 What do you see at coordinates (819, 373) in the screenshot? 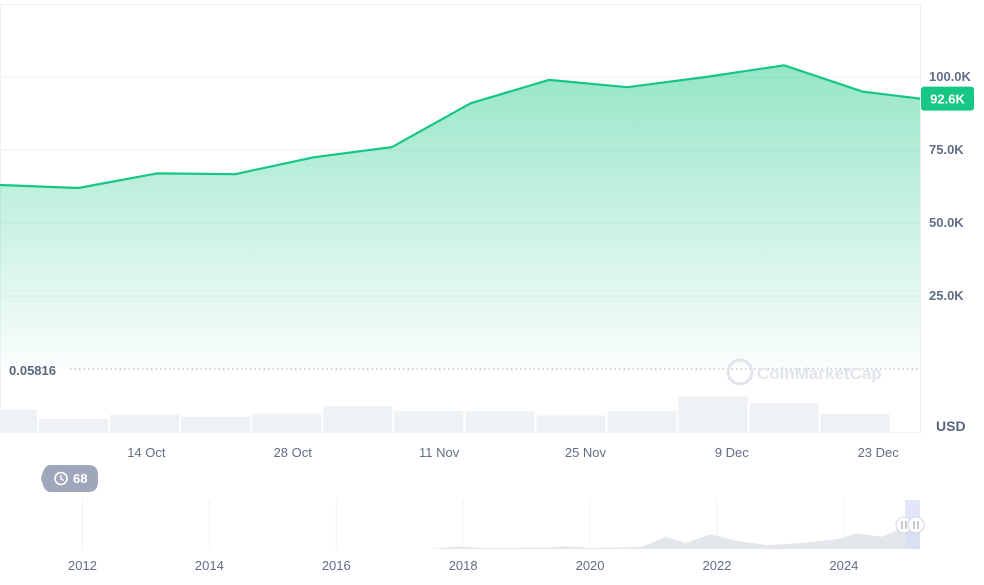
I see `watermark-text: CoinMarketCap` at bounding box center [819, 373].